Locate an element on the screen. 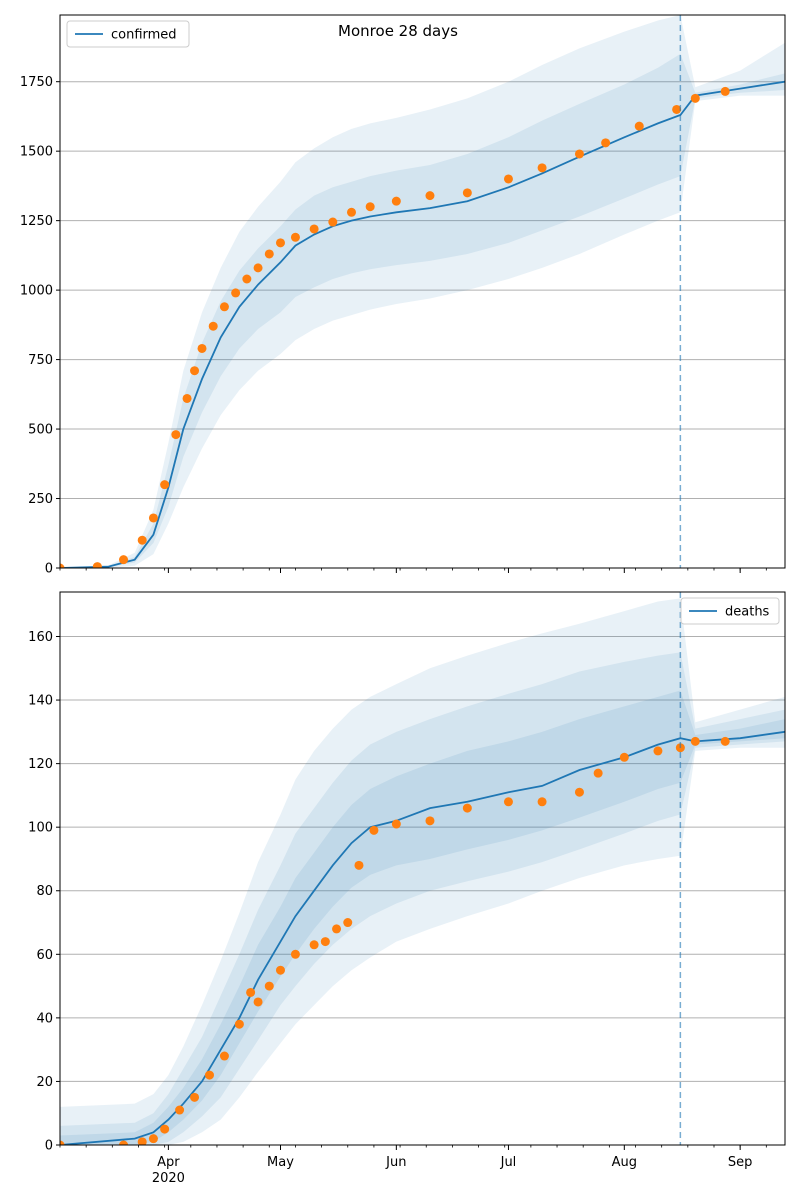 This screenshot has width=800, height=1200. y-tick-label: 40 is located at coordinates (44, 1018).